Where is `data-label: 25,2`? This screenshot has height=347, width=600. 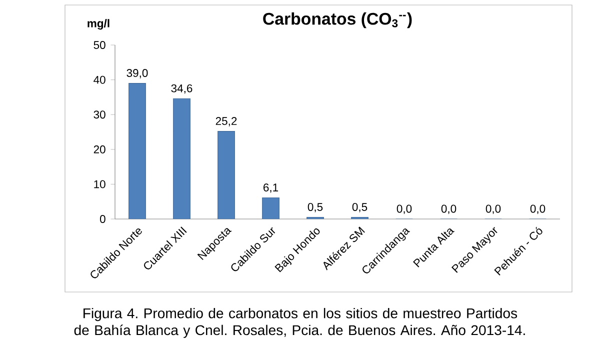 data-label: 25,2 is located at coordinates (226, 121).